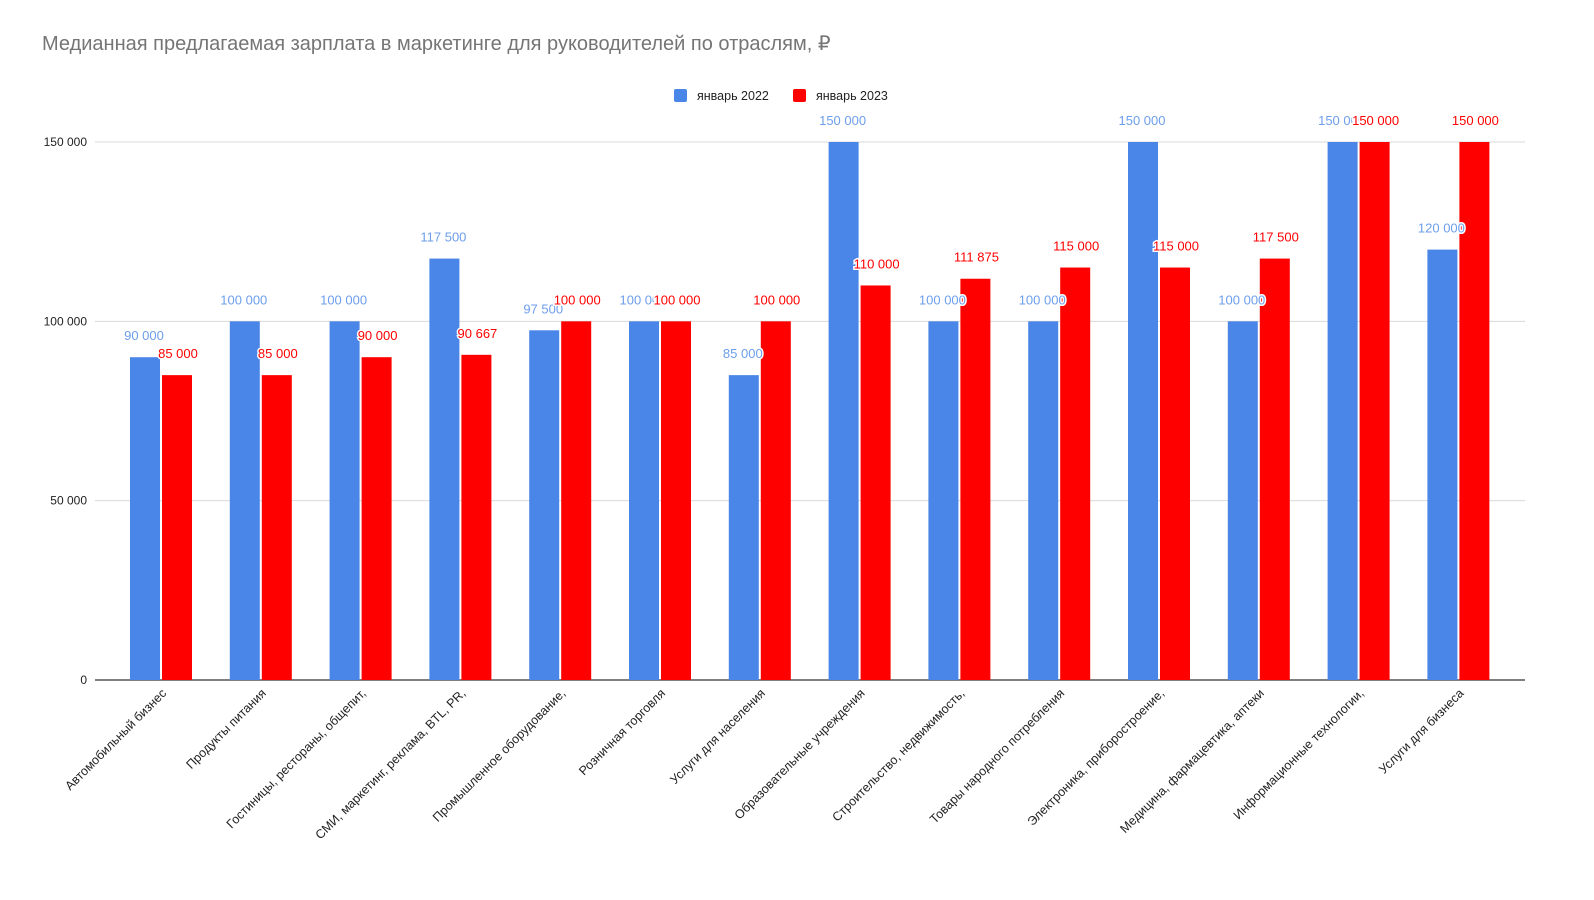 Image resolution: width=1594 pixels, height=900 pixels. I want to click on data-label: 97 500, so click(543, 308).